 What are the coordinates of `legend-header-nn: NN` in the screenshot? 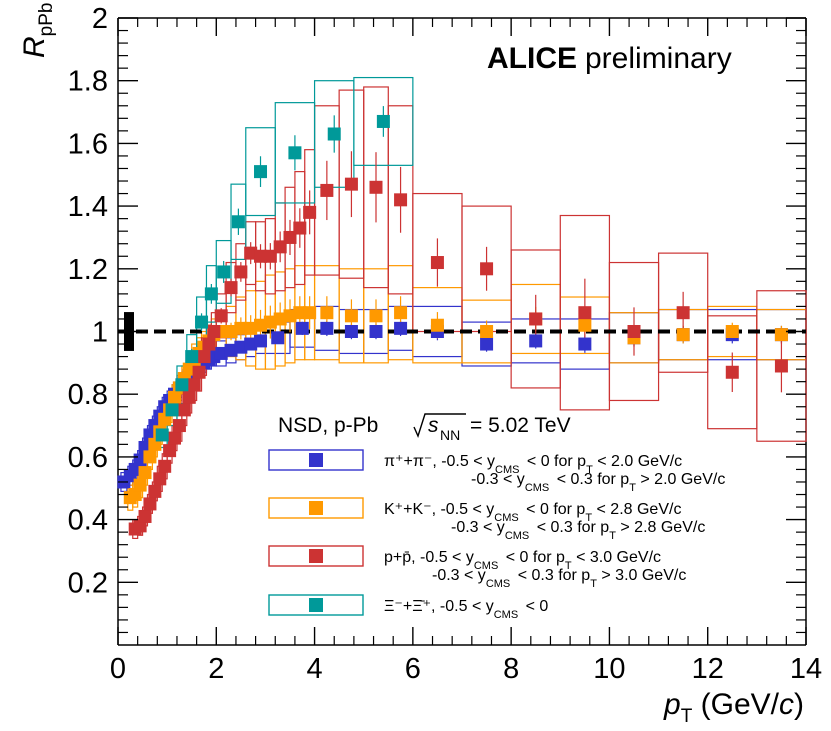 It's located at (450, 435).